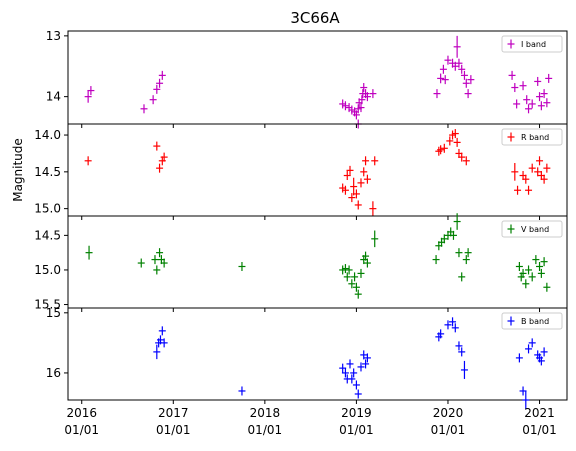 The height and width of the screenshot is (451, 576). I want to click on chart-title: 3C66A, so click(315, 18).